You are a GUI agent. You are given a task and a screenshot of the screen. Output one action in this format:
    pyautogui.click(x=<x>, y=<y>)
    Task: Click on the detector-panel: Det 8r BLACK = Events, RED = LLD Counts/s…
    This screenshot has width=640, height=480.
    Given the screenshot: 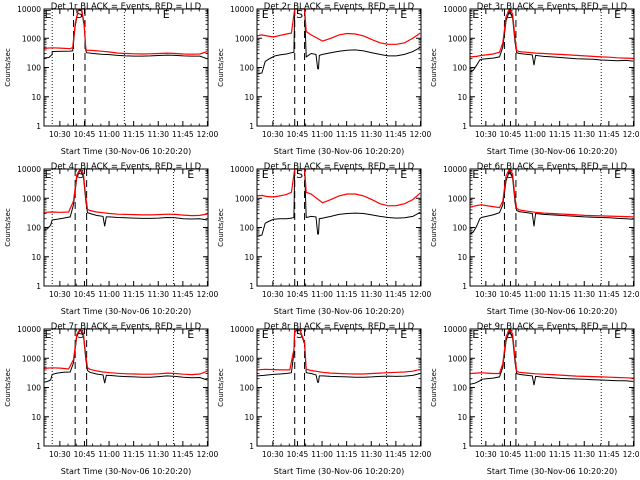 What is the action you would take?
    pyautogui.click(x=324, y=399)
    